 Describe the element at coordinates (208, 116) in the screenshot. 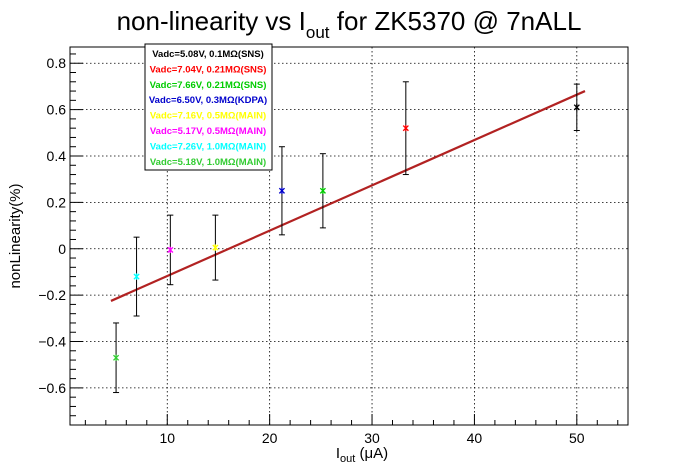

I see `legend-entry: Vadc=7.16V, 0.5MΩ(MAIN)` at that location.